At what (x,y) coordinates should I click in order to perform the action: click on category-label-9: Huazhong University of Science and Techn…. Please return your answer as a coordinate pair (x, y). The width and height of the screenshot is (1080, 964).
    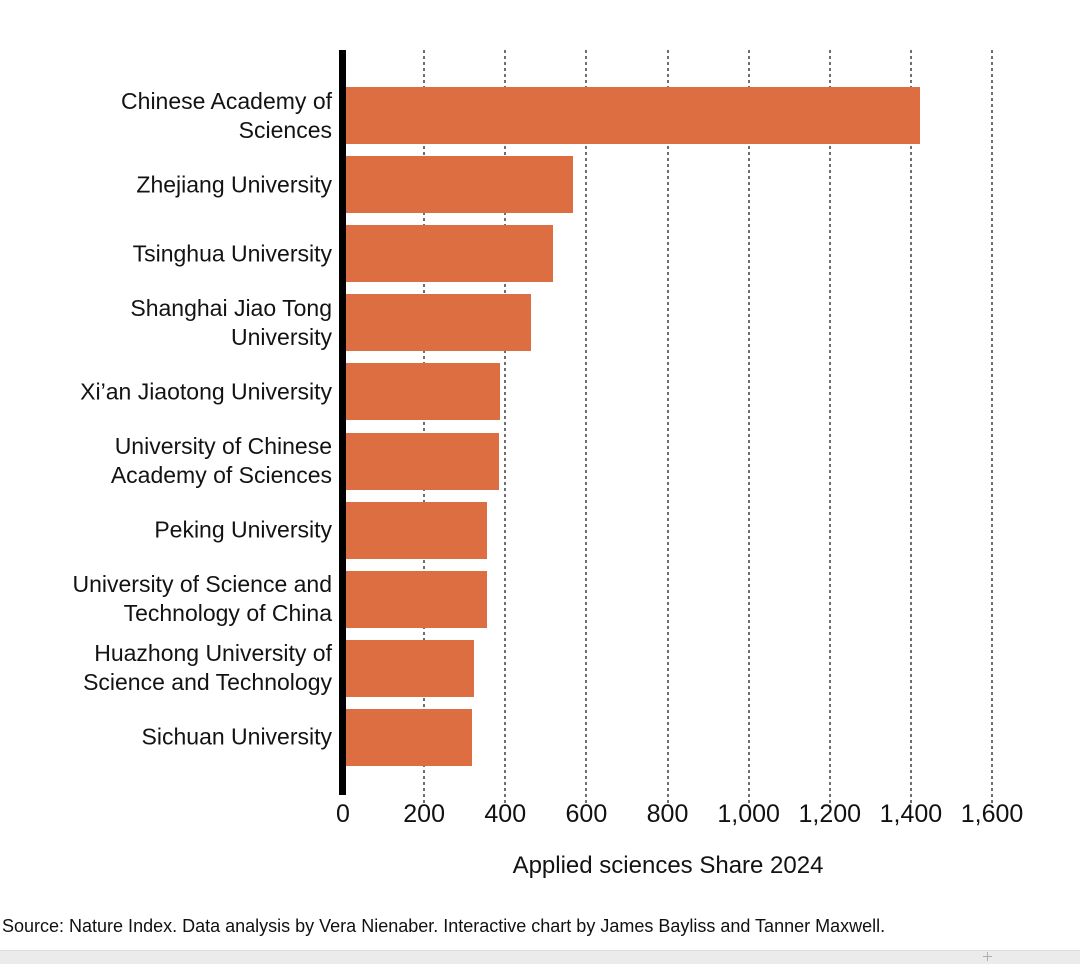
    Looking at the image, I should click on (207, 667).